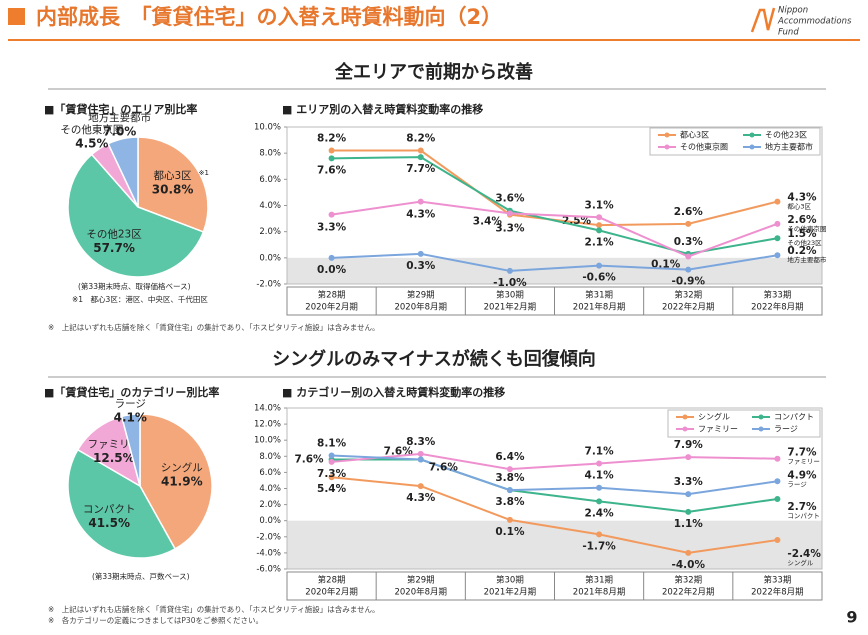 The image size is (868, 635). What do you see at coordinates (752, 135) in the screenshot?
I see `legend-dot` at bounding box center [752, 135].